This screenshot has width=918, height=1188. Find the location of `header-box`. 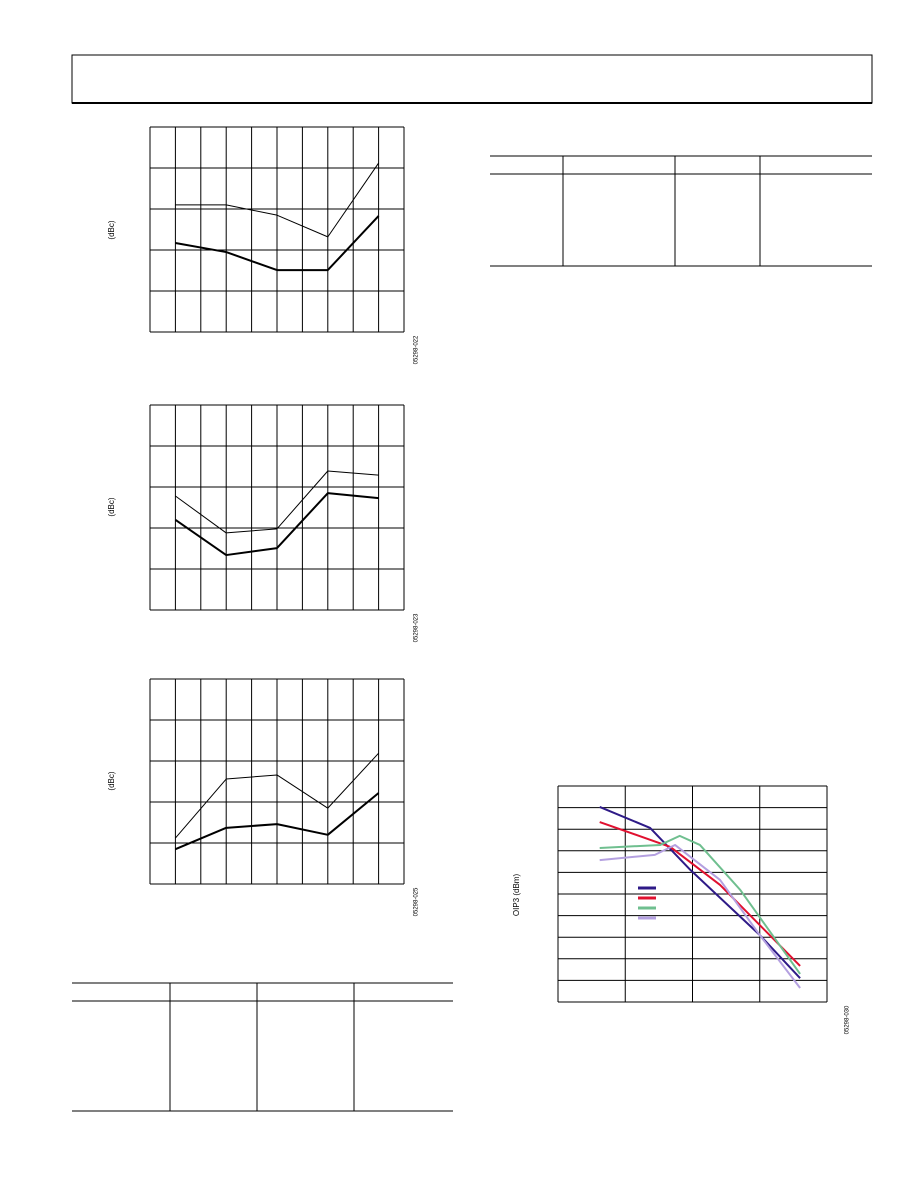

header-box is located at coordinates (472, 79).